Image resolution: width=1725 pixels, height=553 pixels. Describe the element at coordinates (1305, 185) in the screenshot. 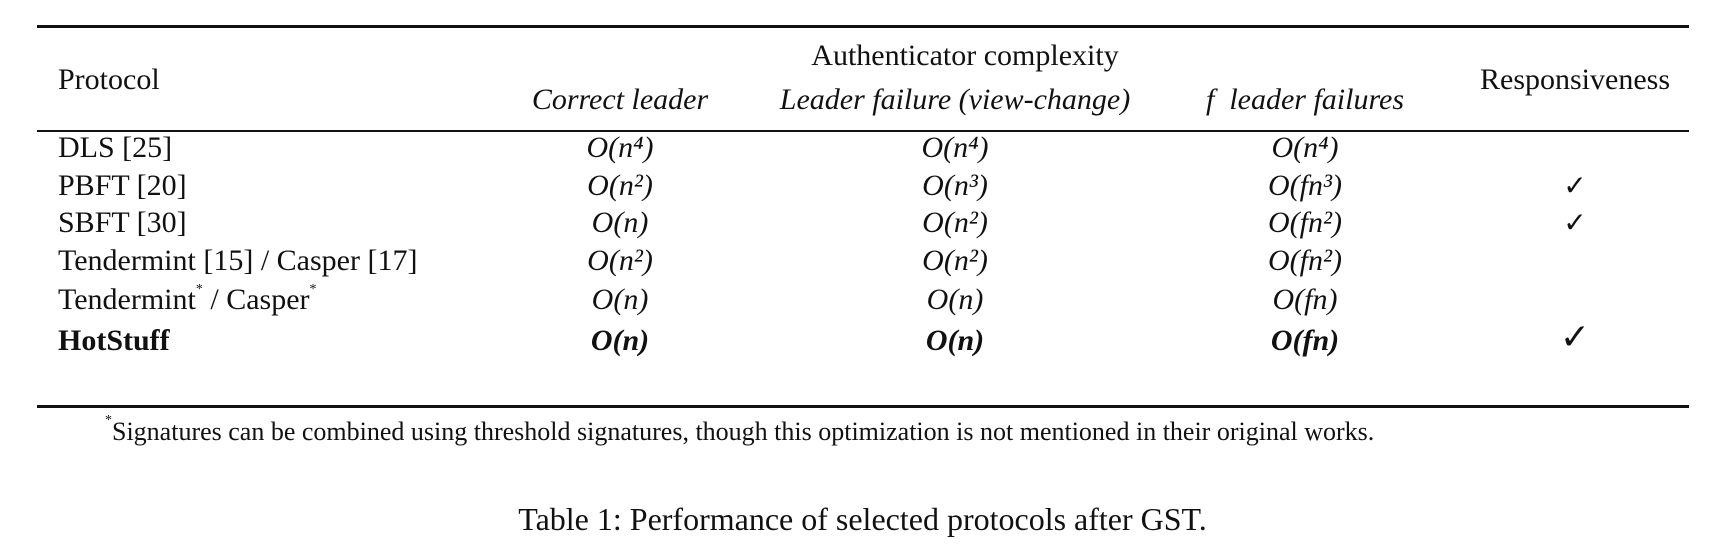

I see `row-pbft-f-failures: O(fn³)` at that location.